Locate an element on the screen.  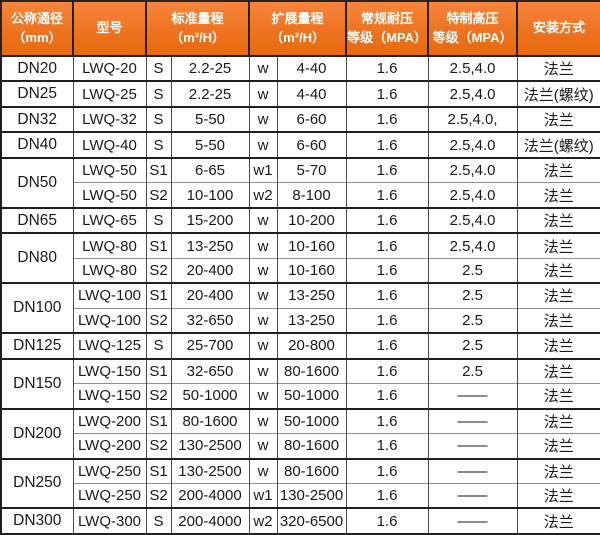
model-cell: LWQ-32 is located at coordinates (109, 119).